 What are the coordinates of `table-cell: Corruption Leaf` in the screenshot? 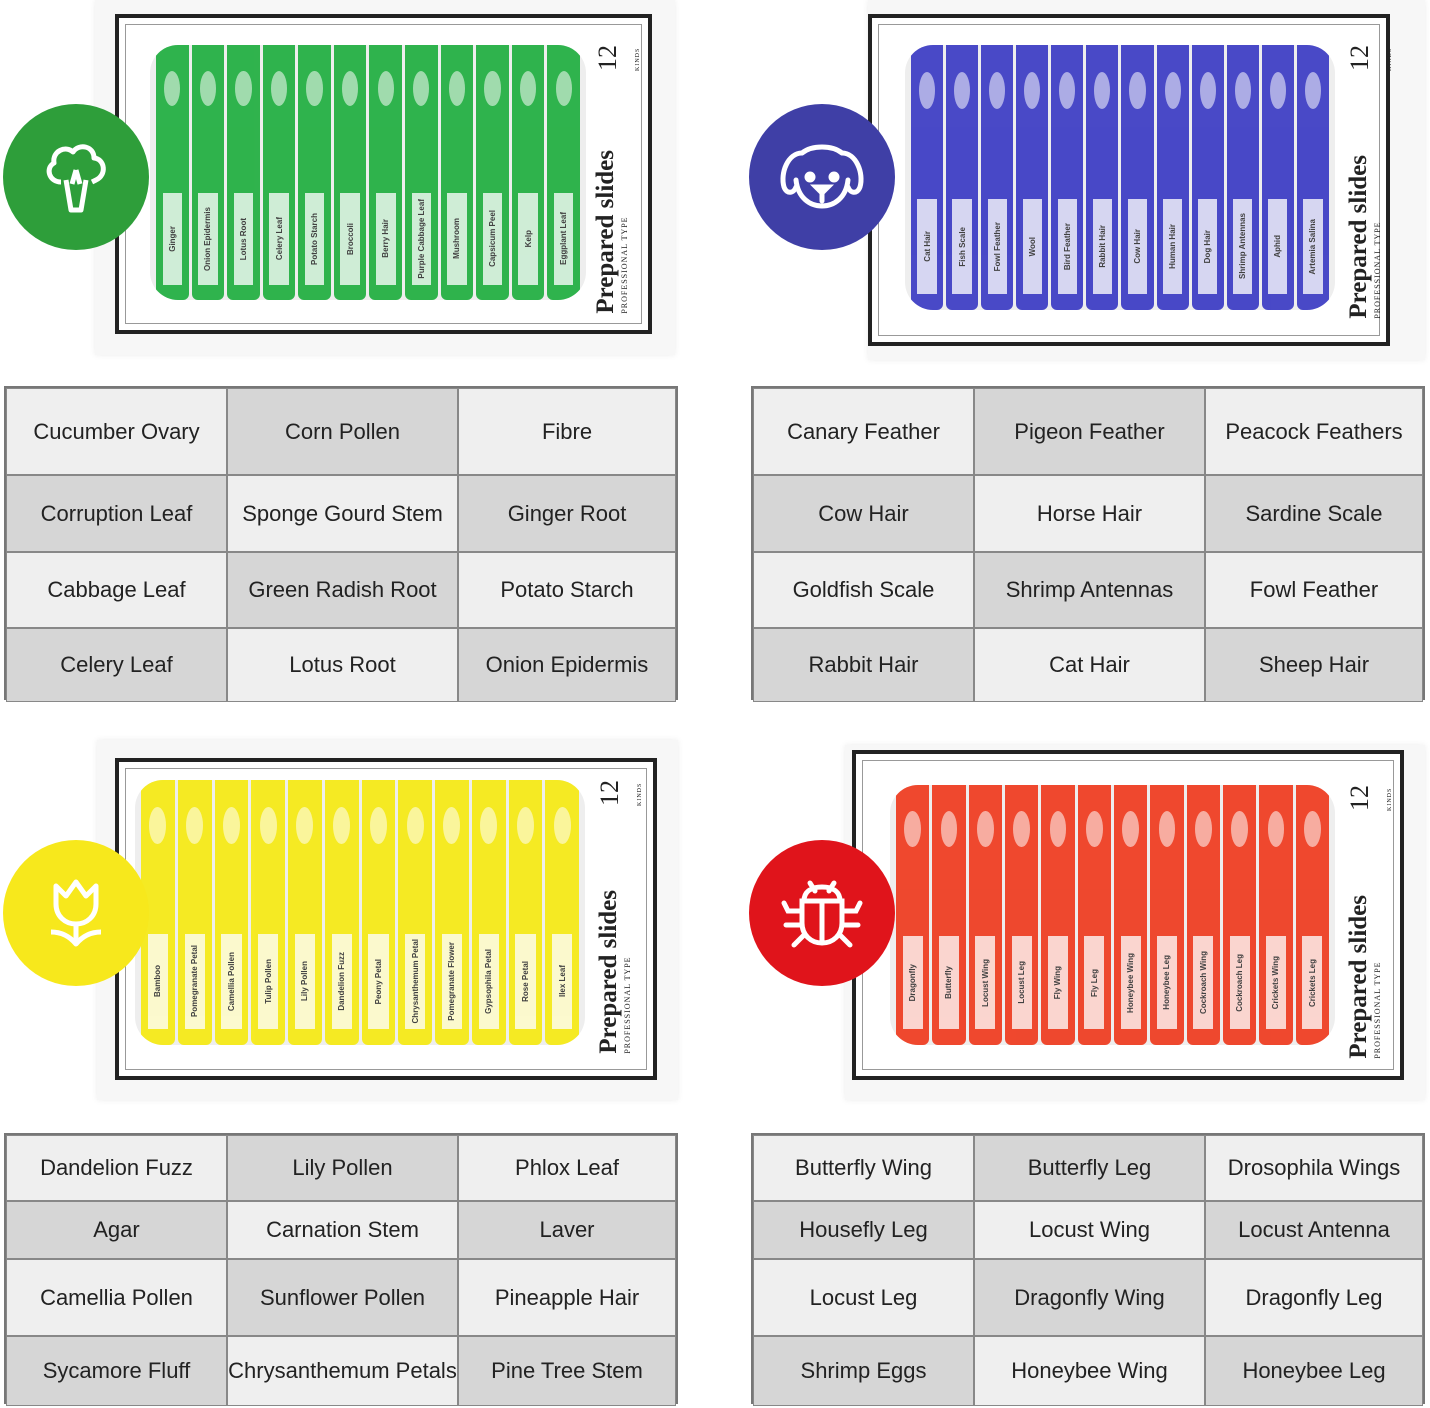 It's located at (116, 513).